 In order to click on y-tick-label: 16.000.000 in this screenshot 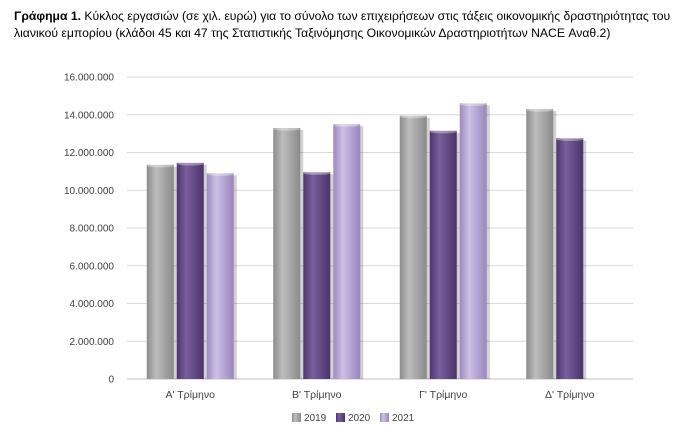, I will do `click(89, 78)`.